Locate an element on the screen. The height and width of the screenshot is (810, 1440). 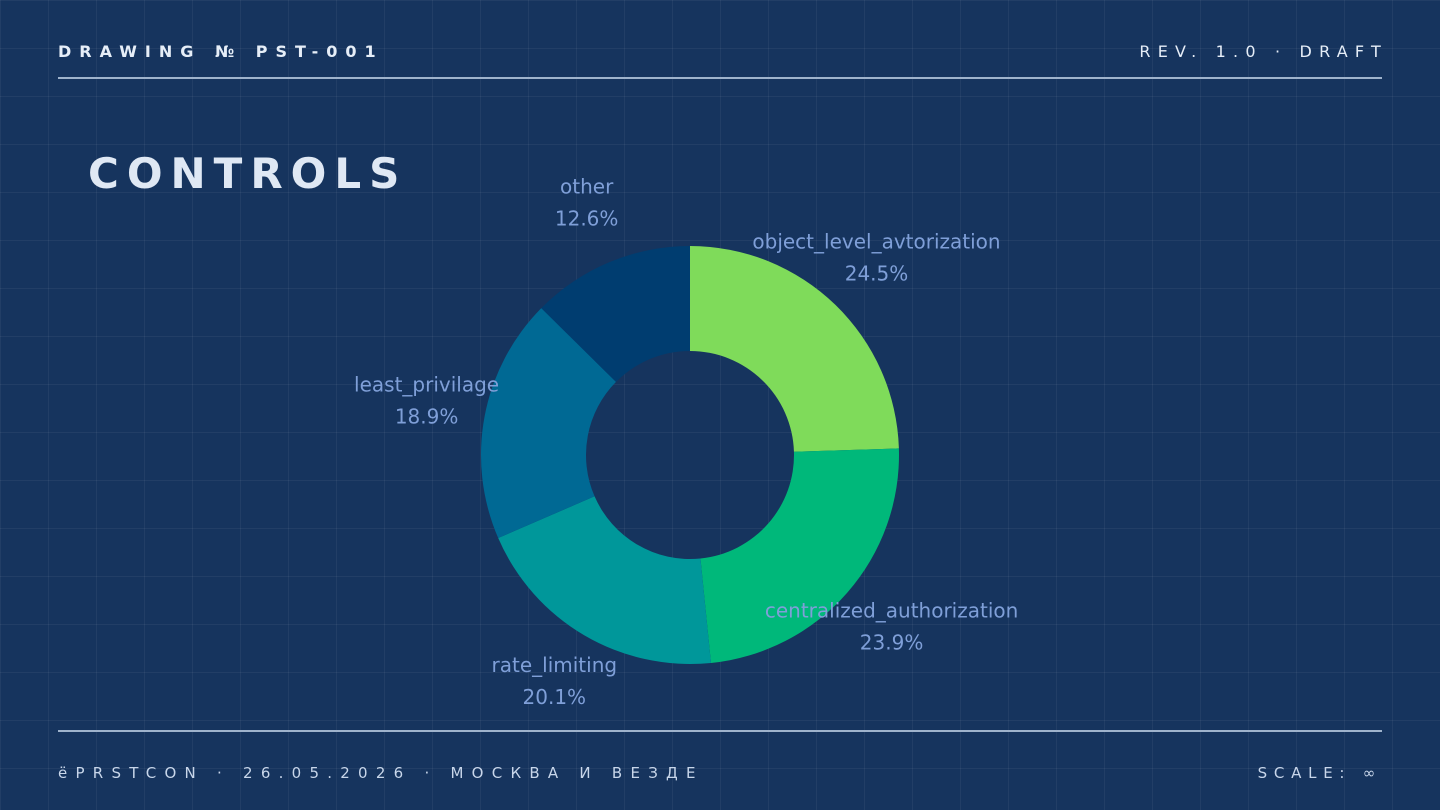
slice-label: centralized_authorization is located at coordinates (891, 611).